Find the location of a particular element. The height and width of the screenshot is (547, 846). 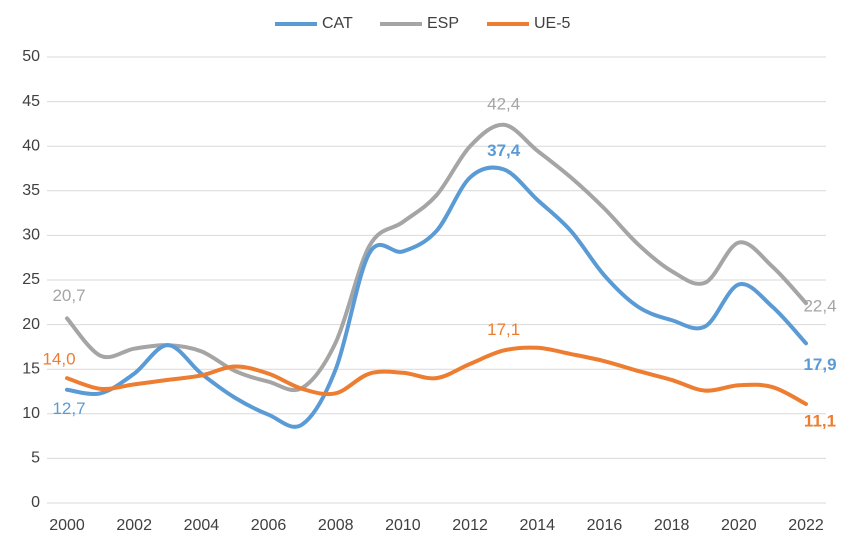

data-label: 17,1 is located at coordinates (503, 329).